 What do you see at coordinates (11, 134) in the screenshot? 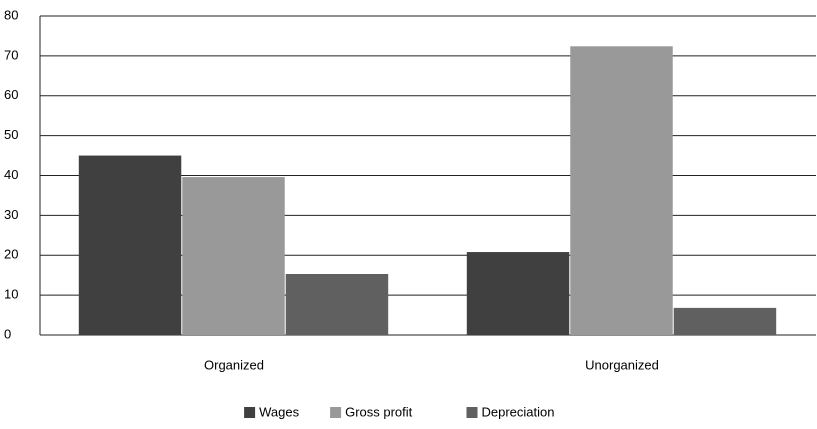
I see `y-tick-label: 50` at bounding box center [11, 134].